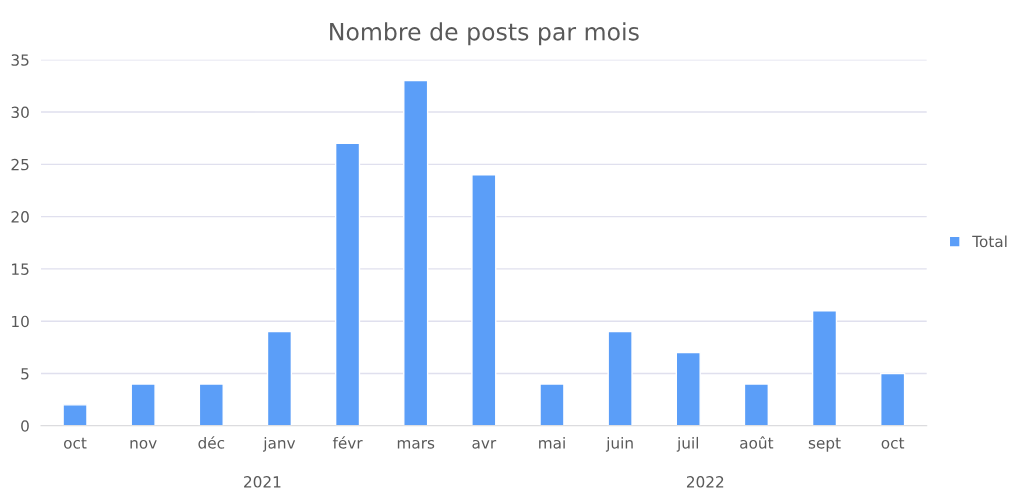 This screenshot has height=498, width=1024. I want to click on y-tick-label: 10, so click(20, 321).